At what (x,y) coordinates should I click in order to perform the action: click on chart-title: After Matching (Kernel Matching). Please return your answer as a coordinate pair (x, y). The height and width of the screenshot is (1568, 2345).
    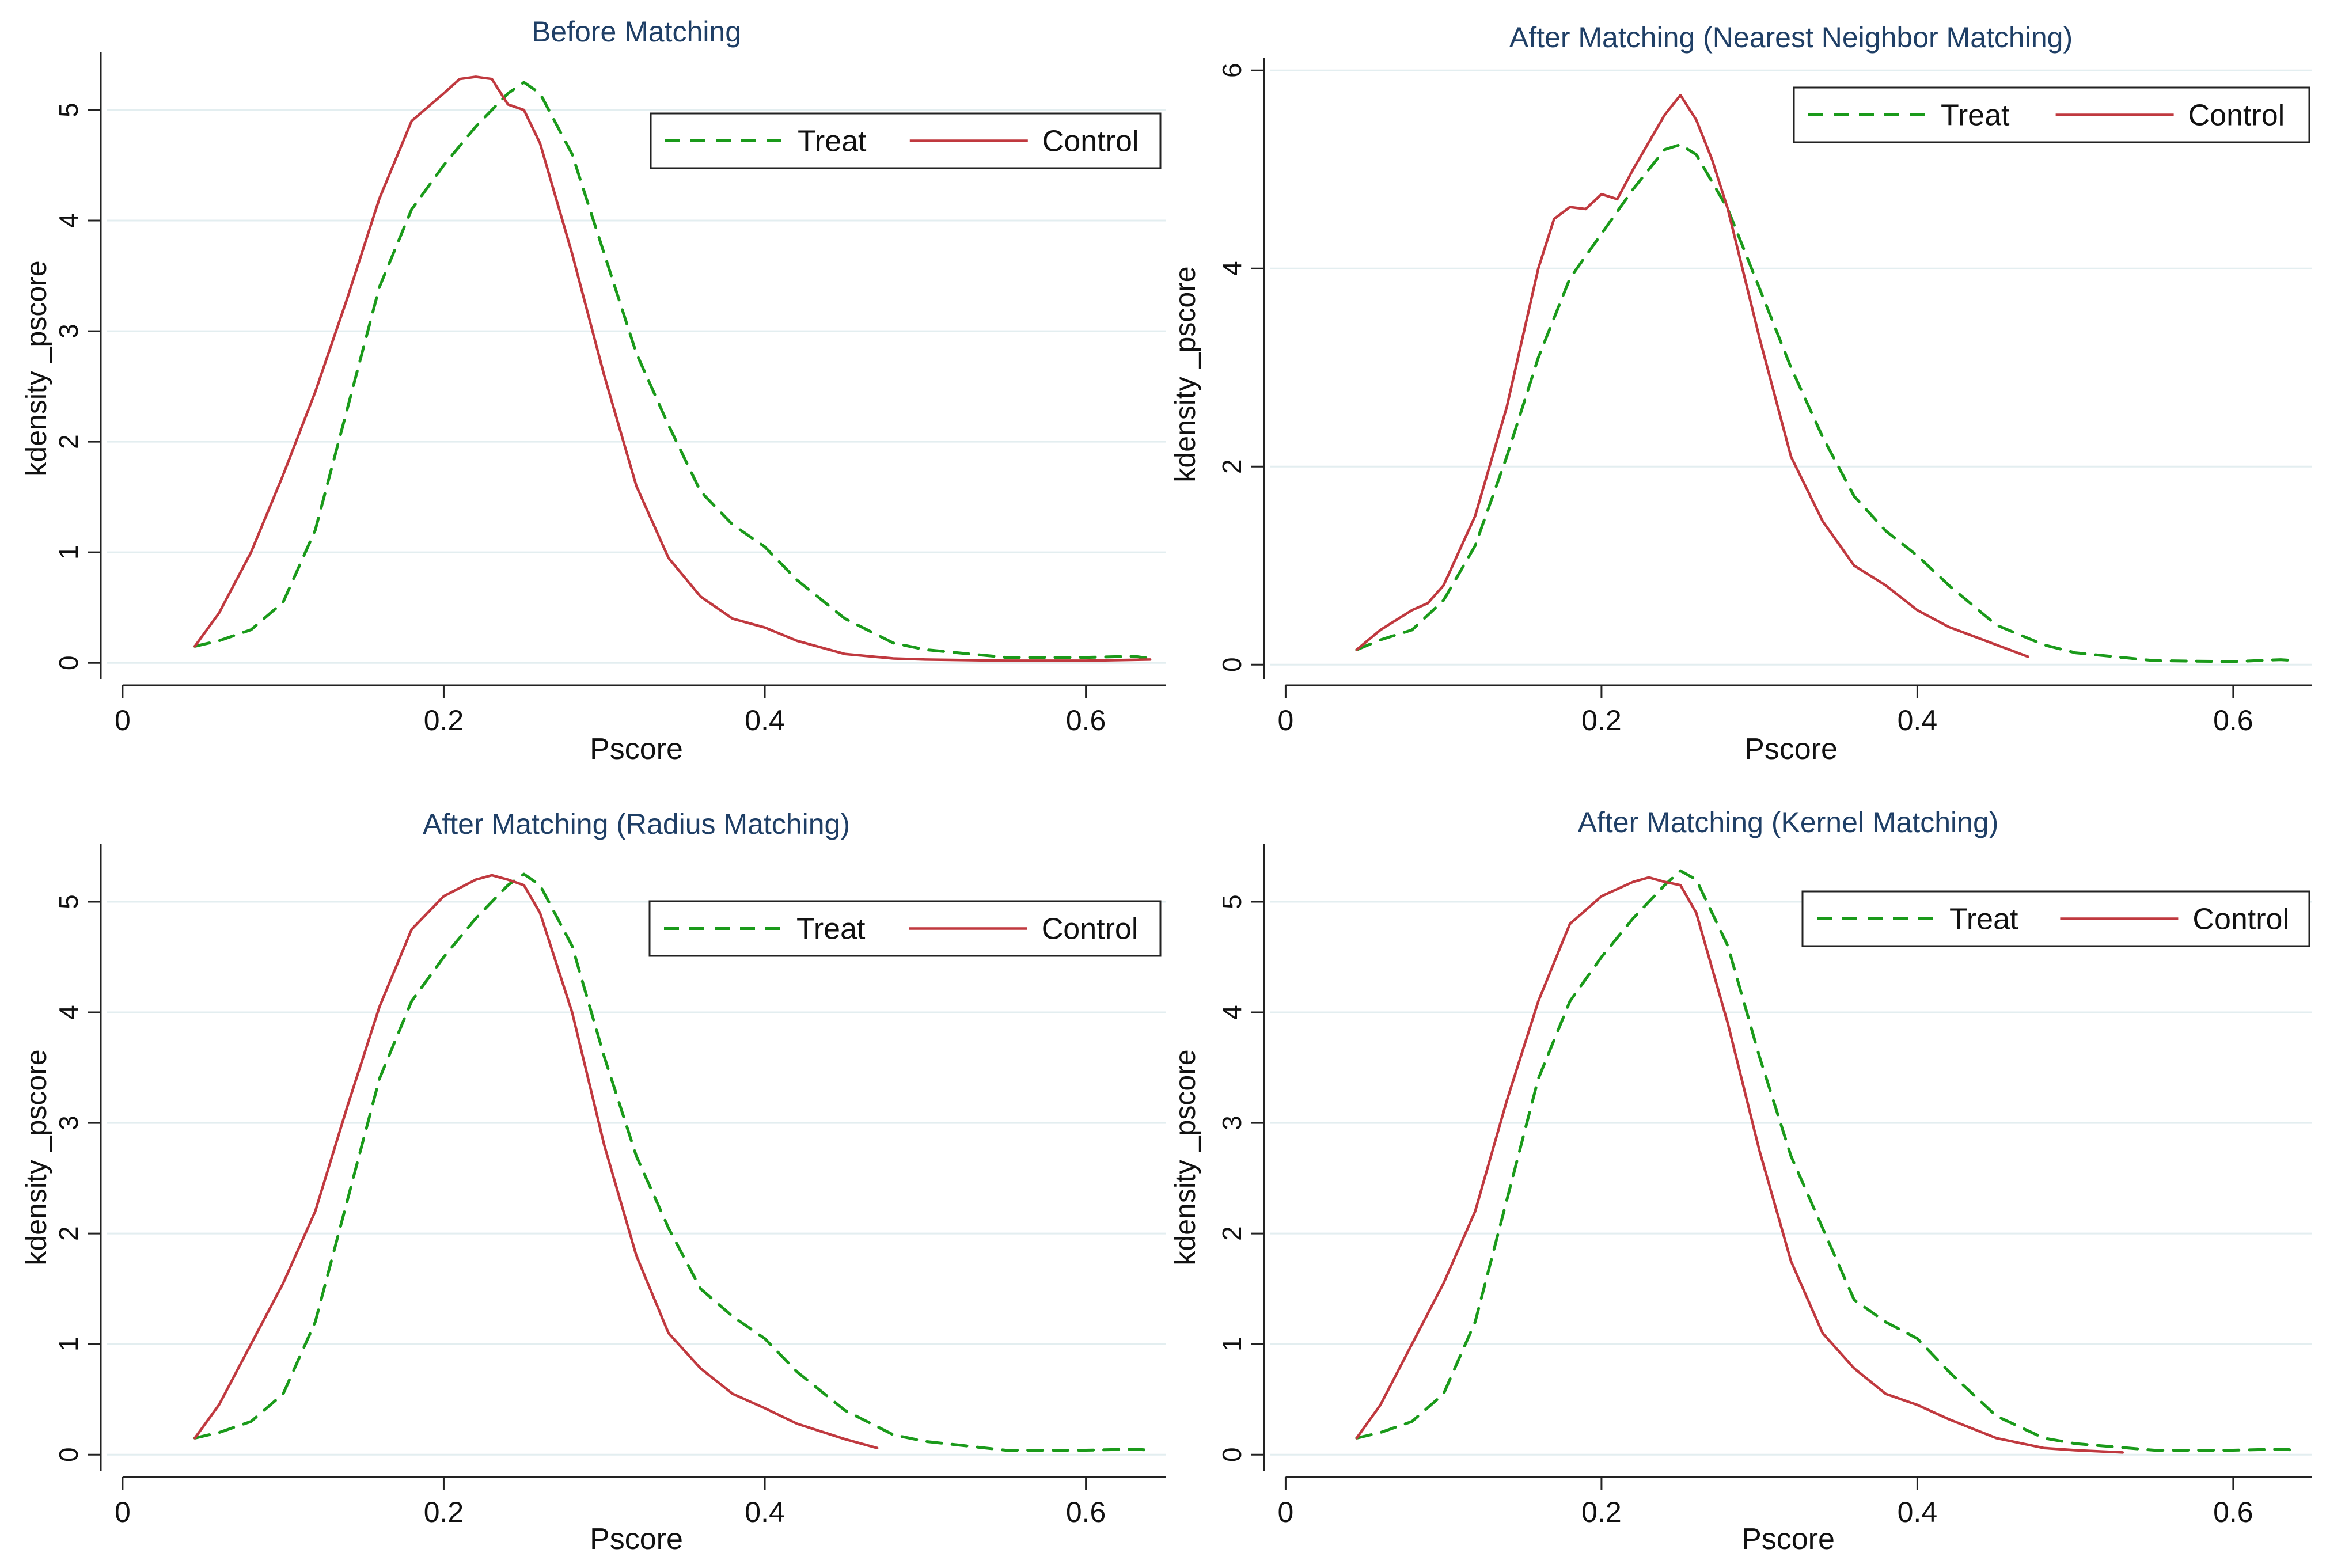
    Looking at the image, I should click on (1789, 822).